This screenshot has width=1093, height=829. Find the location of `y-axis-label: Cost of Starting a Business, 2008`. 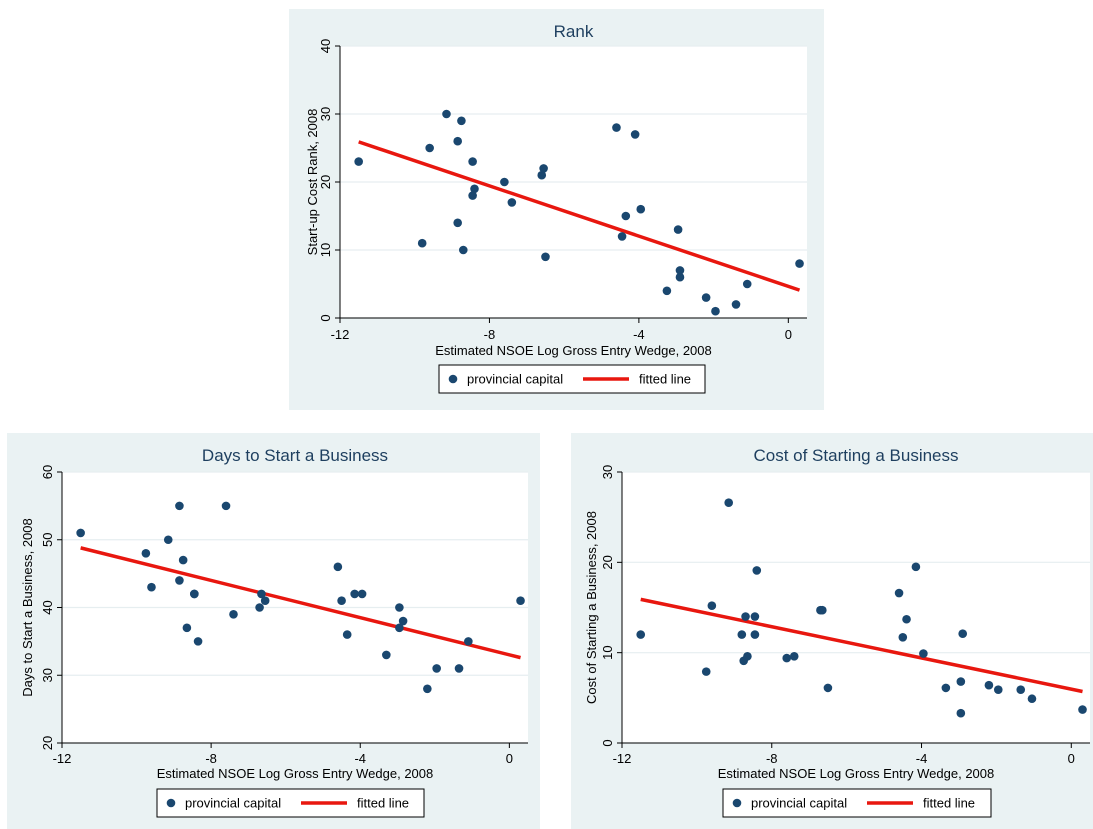

y-axis-label: Cost of Starting a Business, 2008 is located at coordinates (591, 607).